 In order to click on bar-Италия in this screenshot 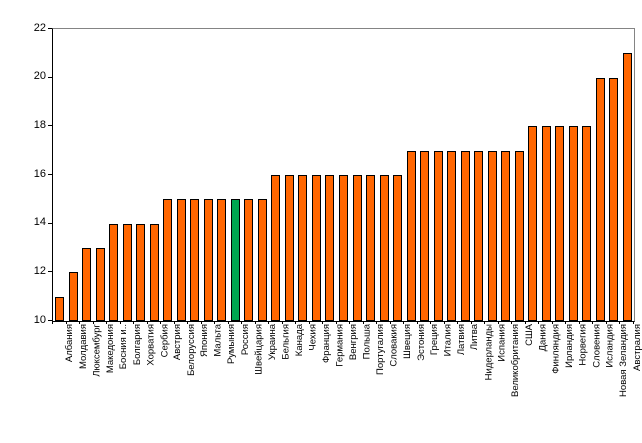, I will do `click(438, 236)`.